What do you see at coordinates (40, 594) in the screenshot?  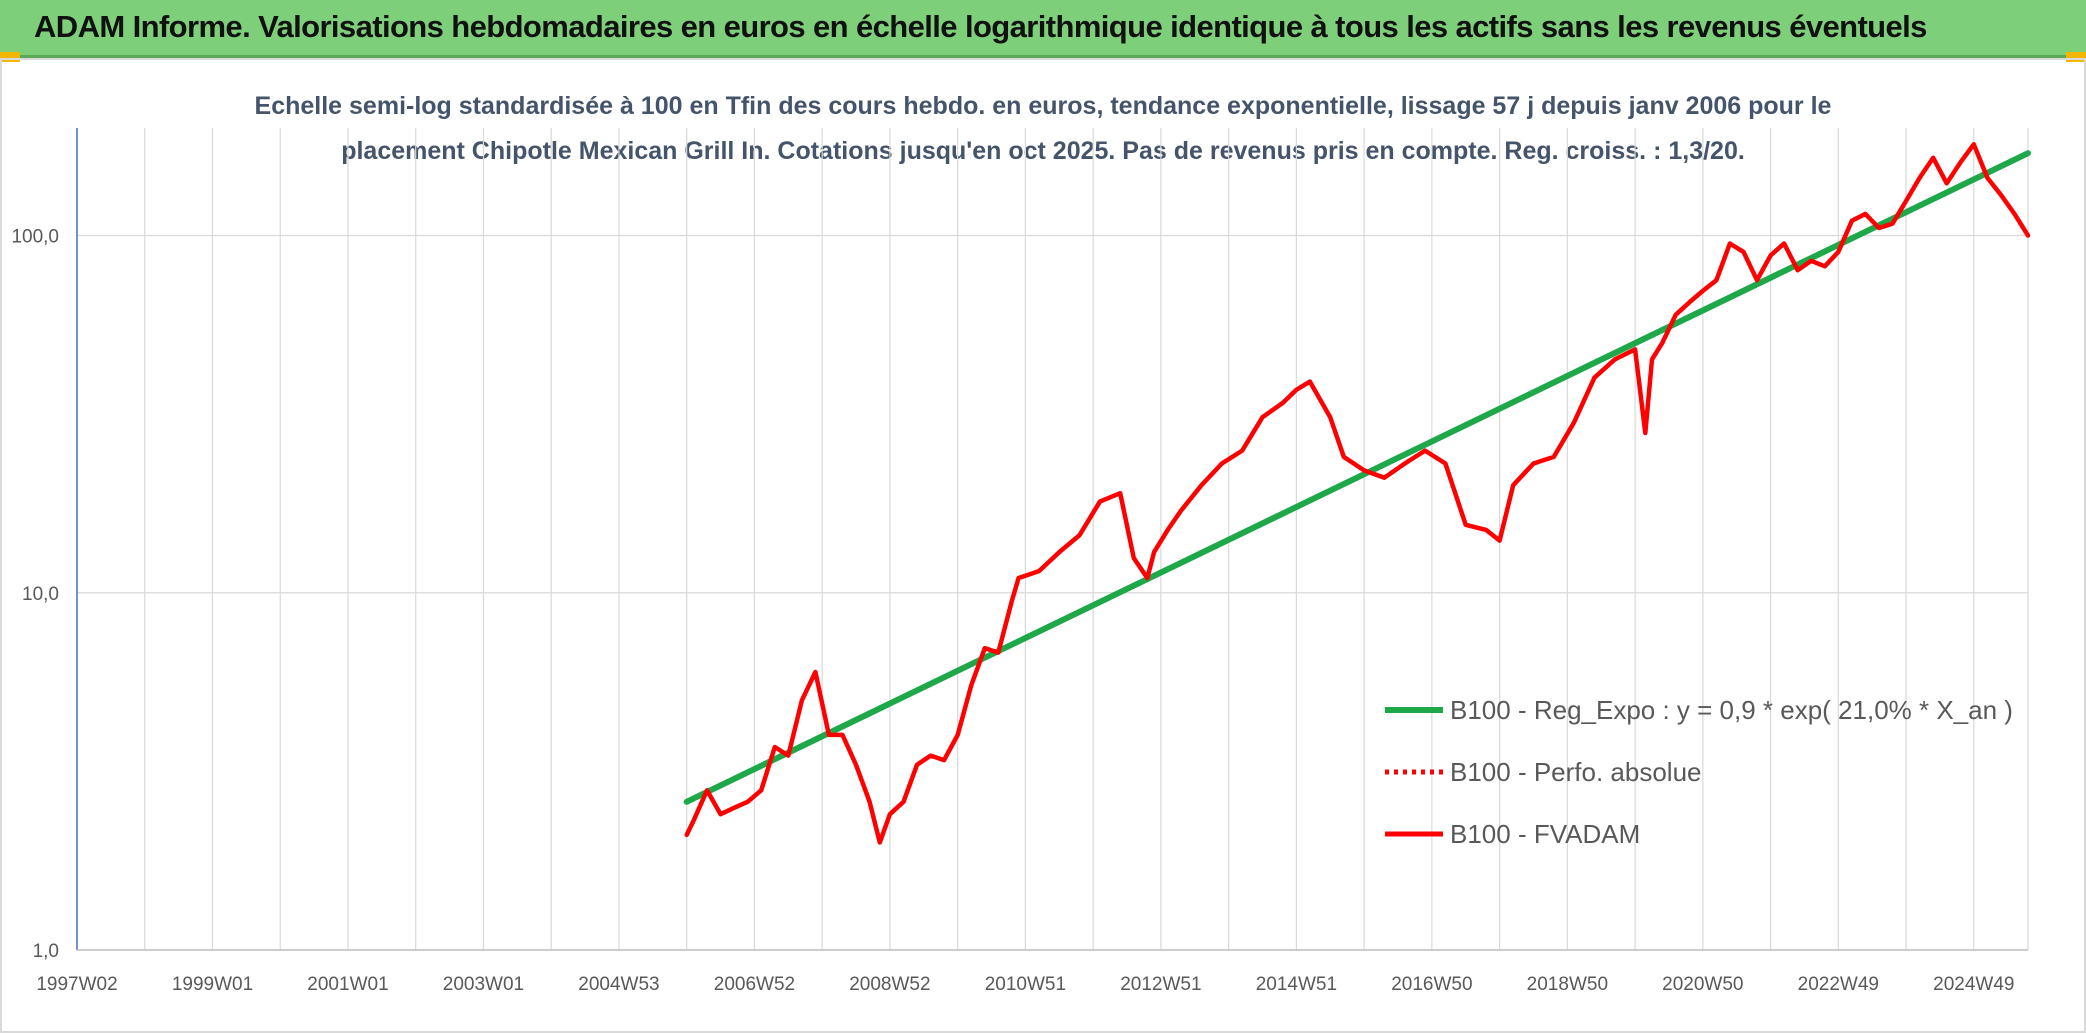 I see `y-tick-label: 10,0` at bounding box center [40, 594].